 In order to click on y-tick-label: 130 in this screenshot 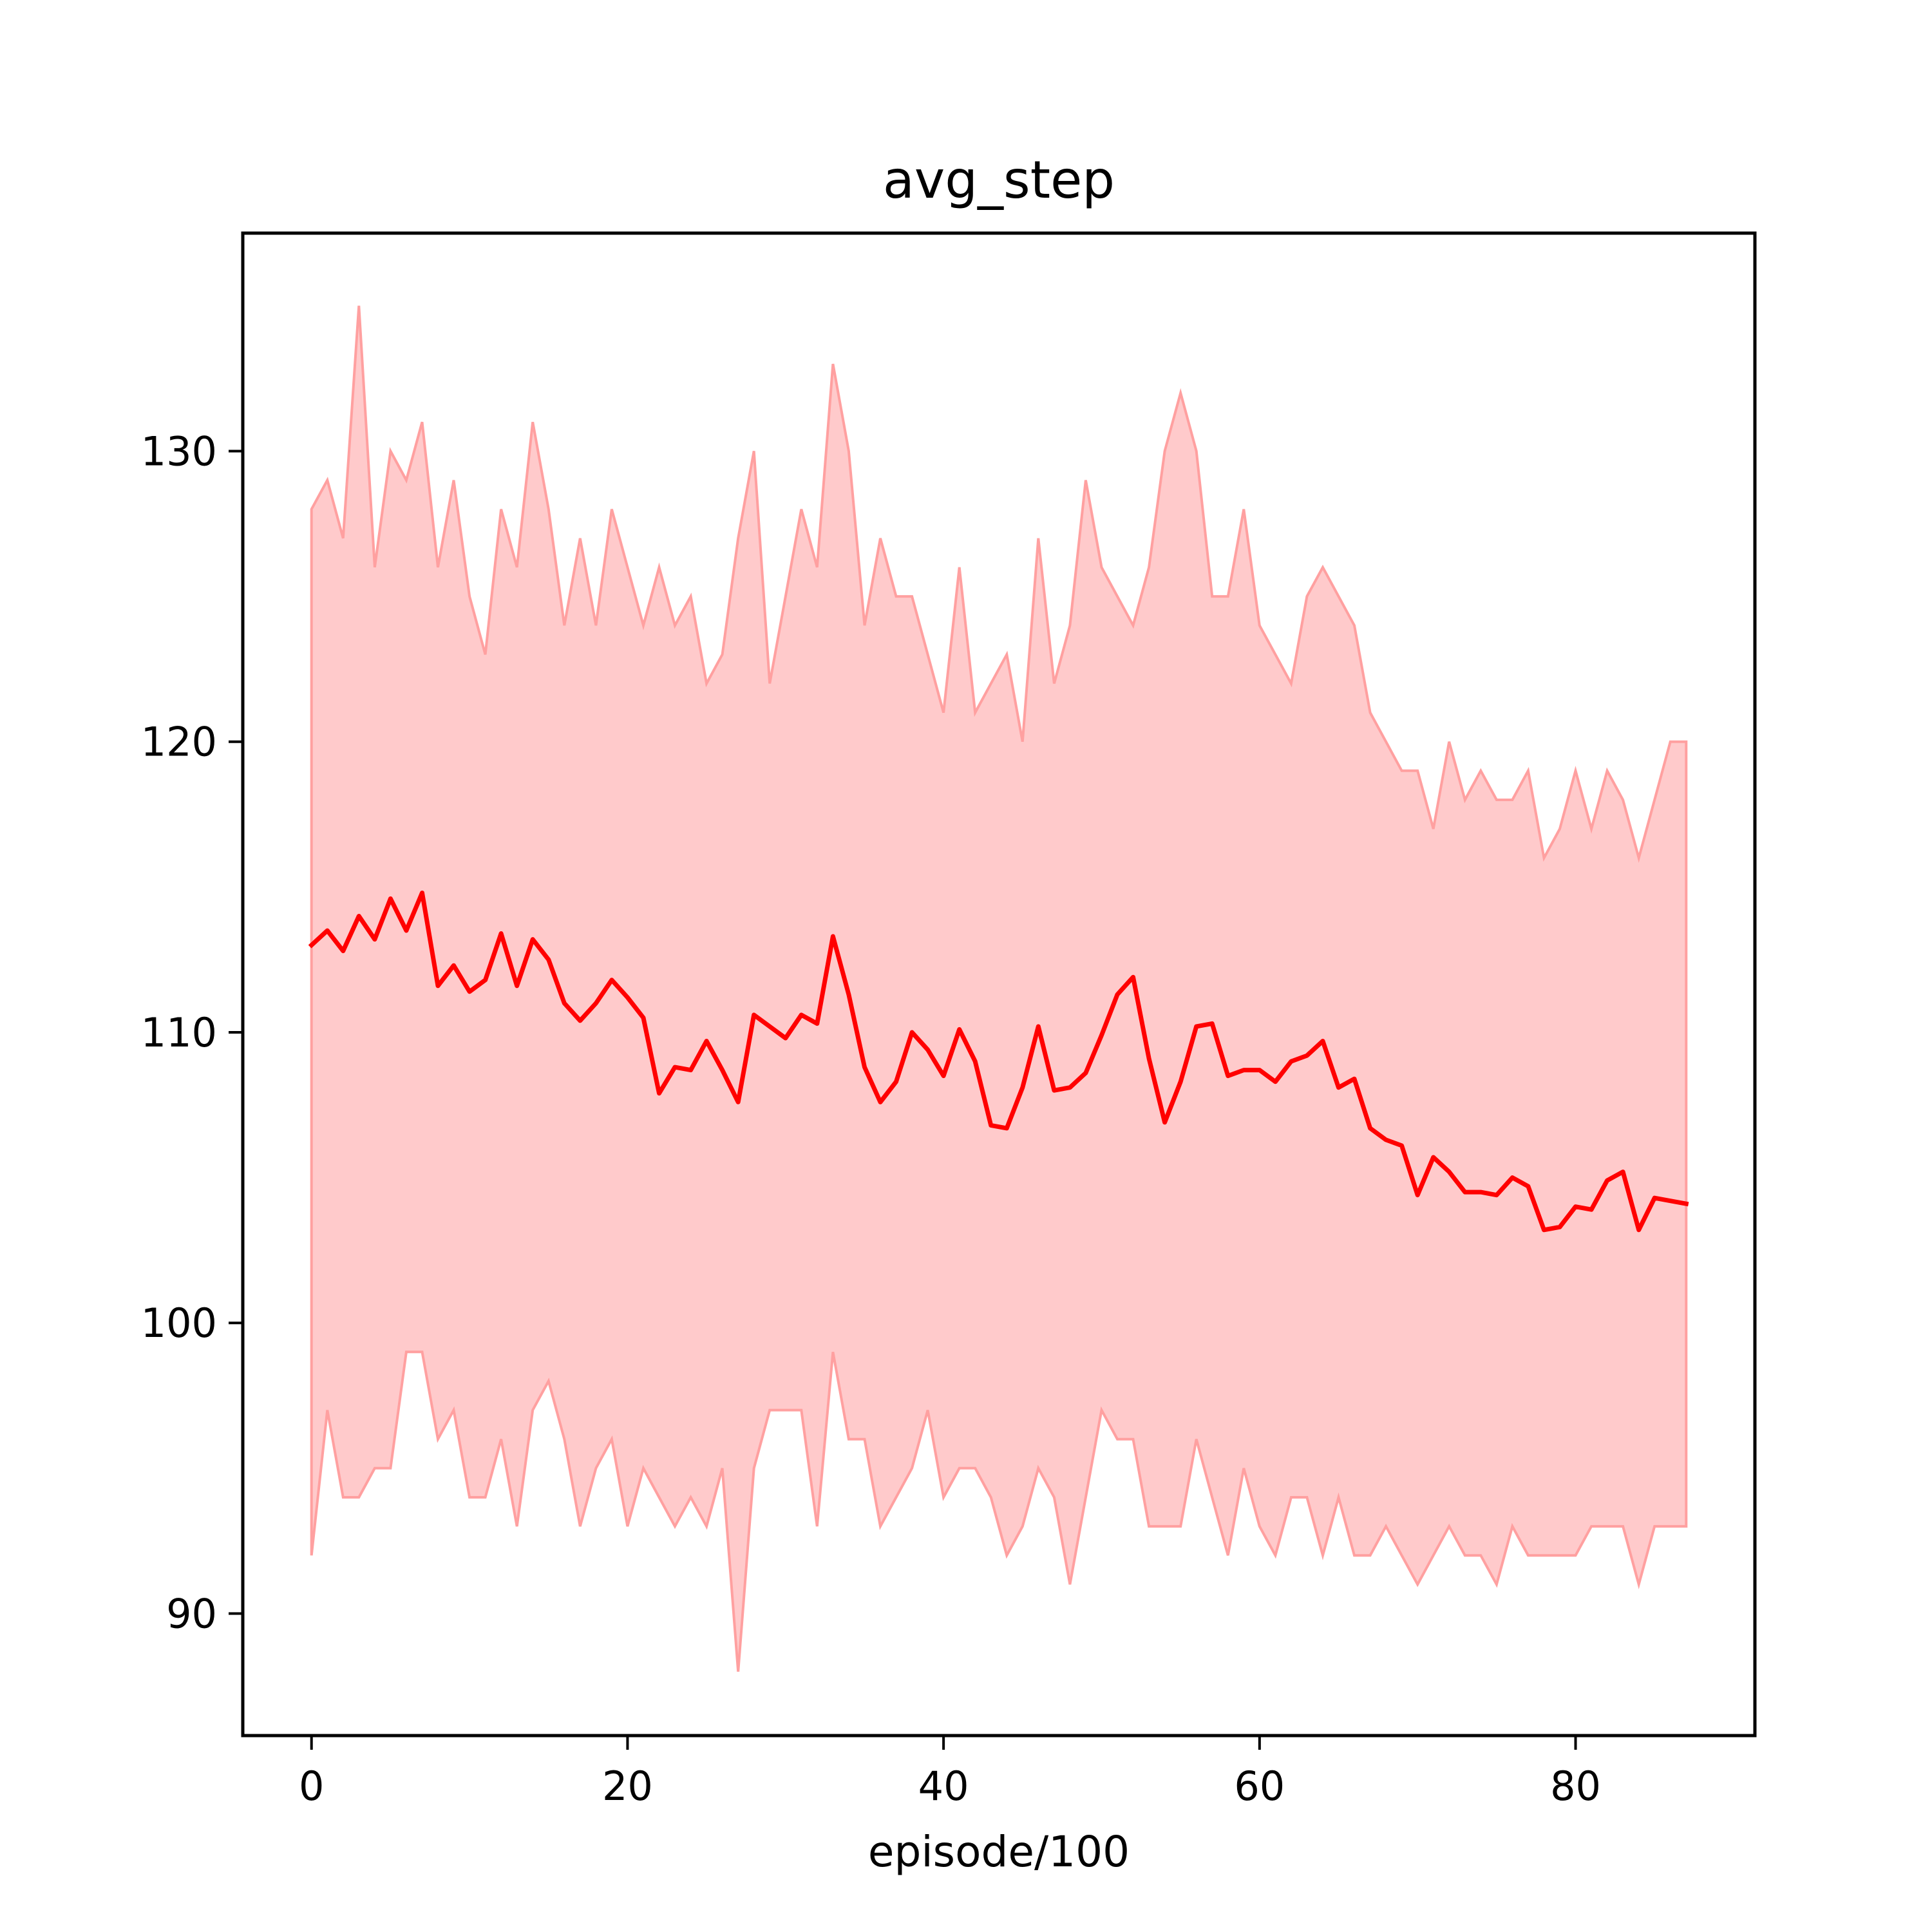, I will do `click(179, 451)`.